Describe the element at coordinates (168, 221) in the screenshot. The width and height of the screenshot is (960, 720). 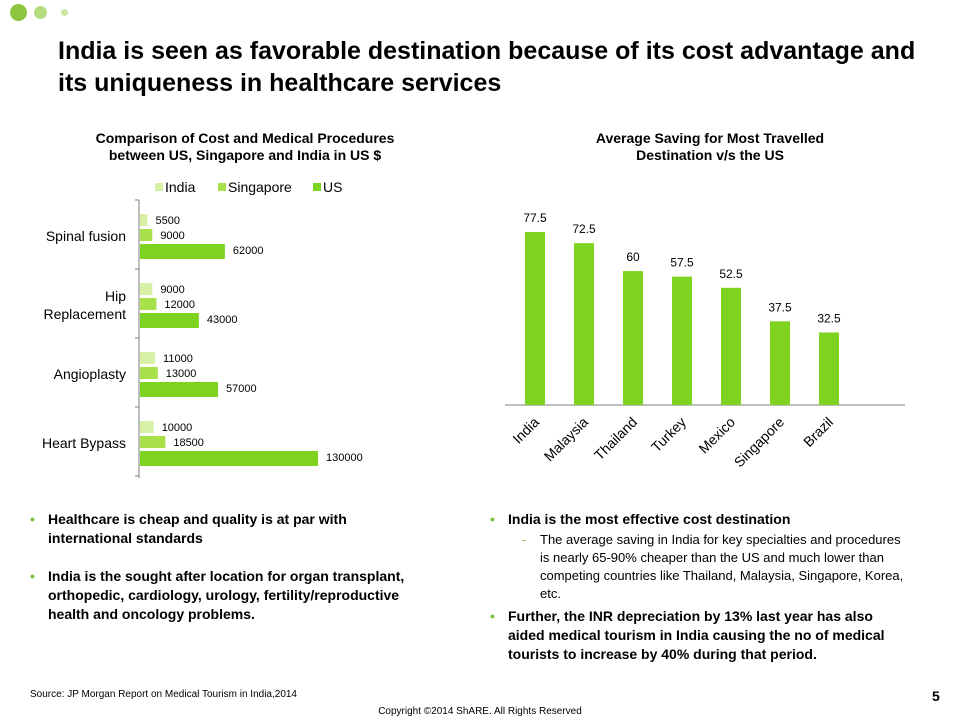
I see `data-label: 5500` at that location.